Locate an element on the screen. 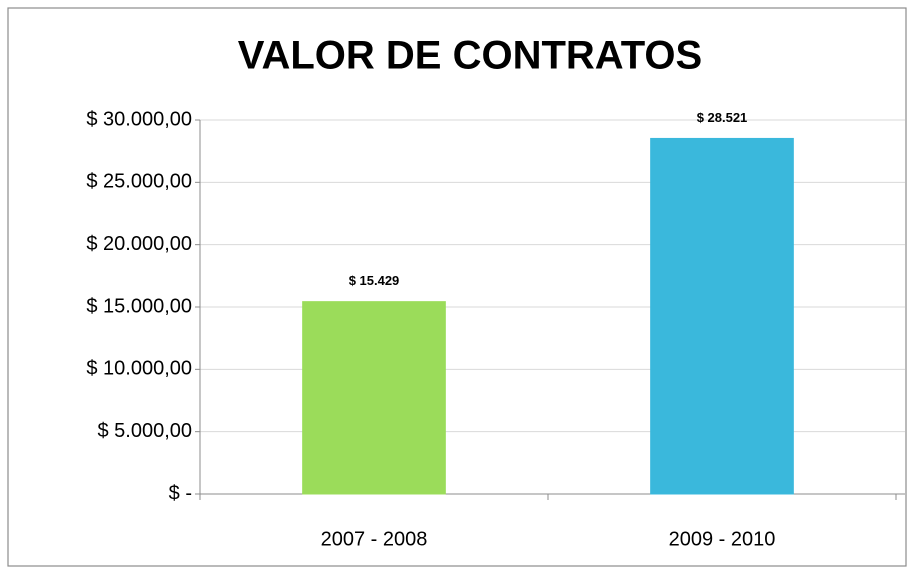  y-tick-label: $ 10.000,00 is located at coordinates (139, 369).